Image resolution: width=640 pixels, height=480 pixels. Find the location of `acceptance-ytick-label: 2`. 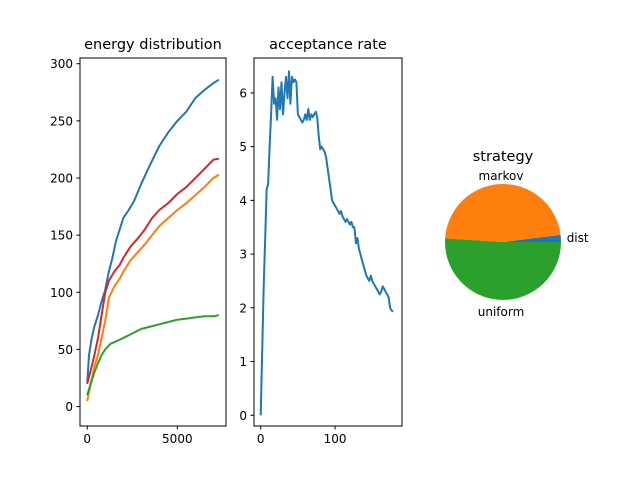

acceptance-ytick-label: 2 is located at coordinates (243, 308).